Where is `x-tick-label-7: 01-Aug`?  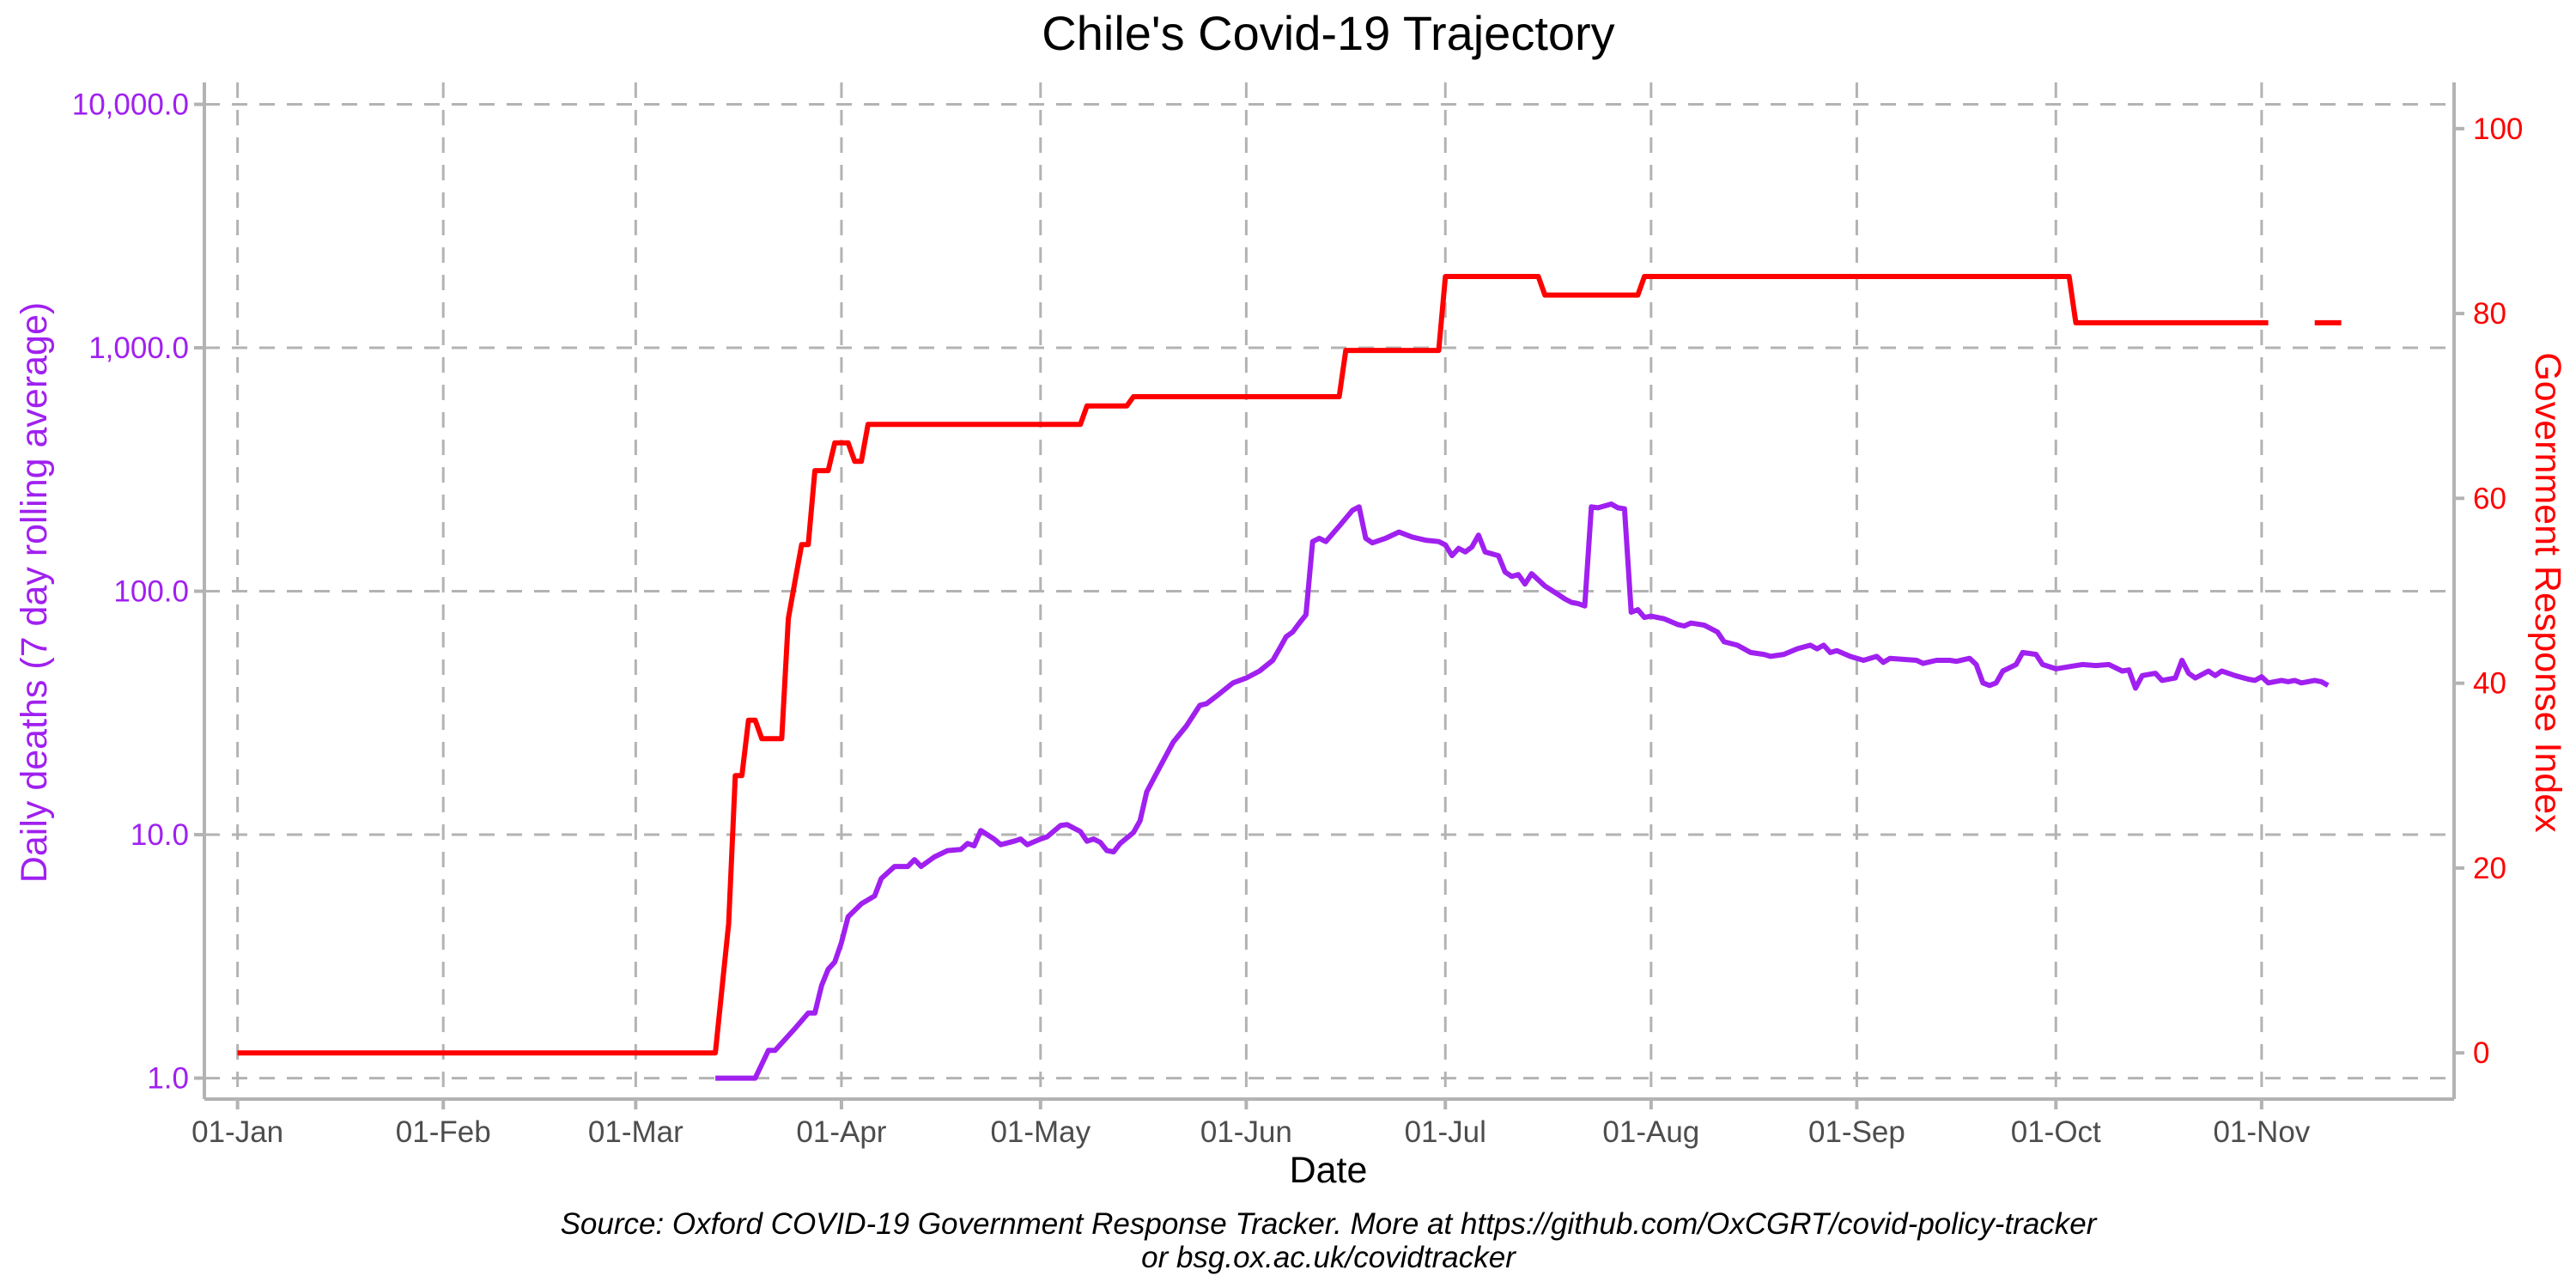
x-tick-label-7: 01-Aug is located at coordinates (1650, 1132).